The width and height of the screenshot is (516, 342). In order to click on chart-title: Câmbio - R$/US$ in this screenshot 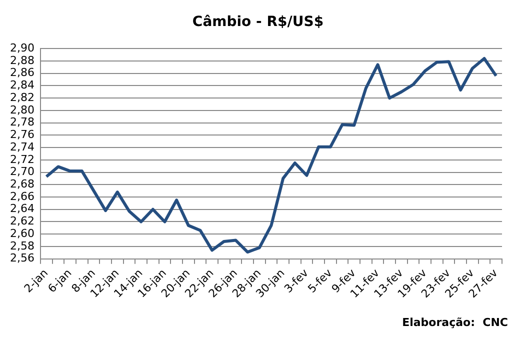, I will do `click(258, 22)`.